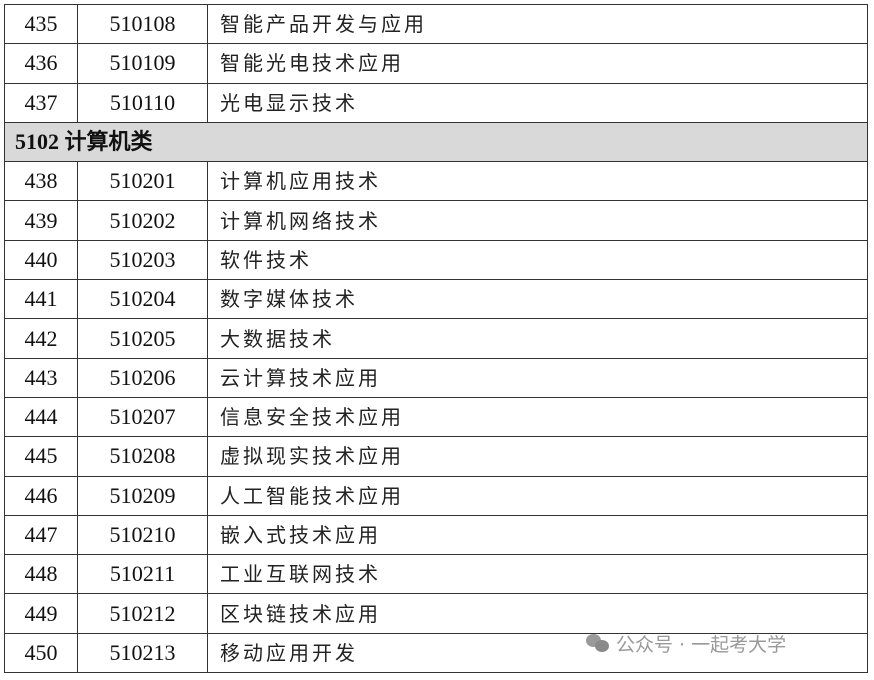 The width and height of the screenshot is (874, 680). What do you see at coordinates (142, 299) in the screenshot?
I see `major-code: 510204` at bounding box center [142, 299].